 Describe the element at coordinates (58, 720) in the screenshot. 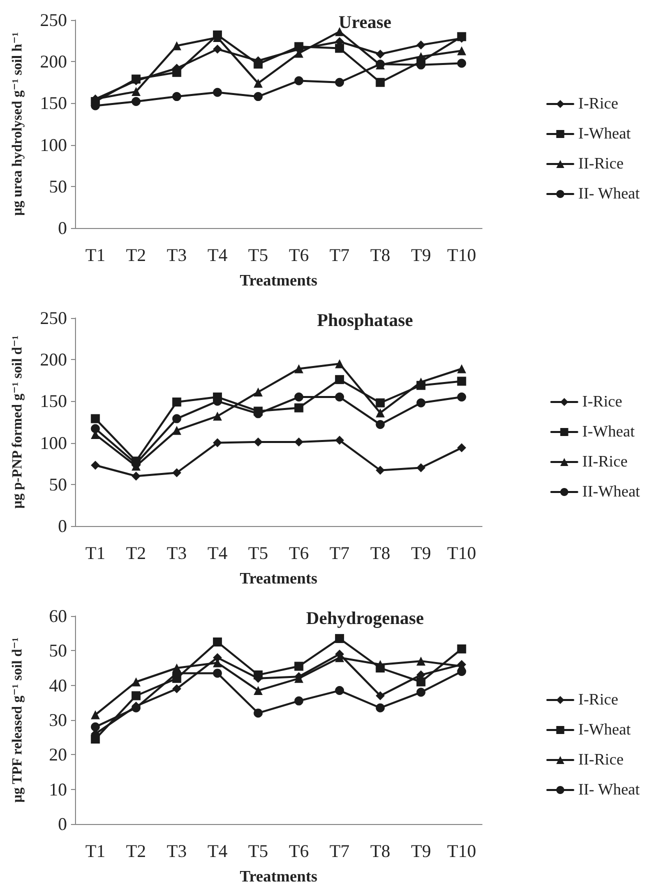

I see `y-tick-label: 30` at that location.